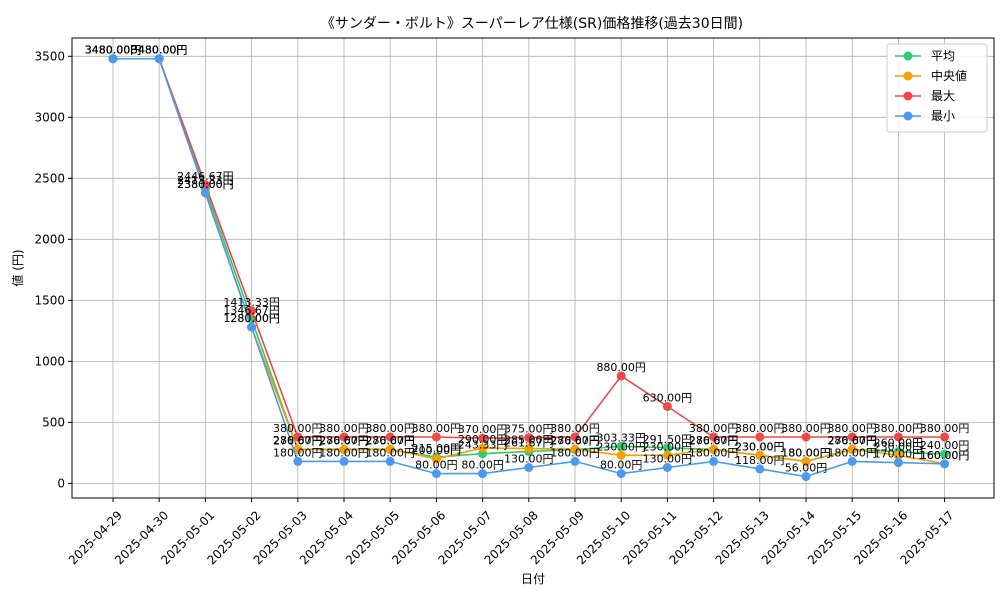 The width and height of the screenshot is (1000, 600). I want to click on data-label: 215.00円, so click(437, 448).